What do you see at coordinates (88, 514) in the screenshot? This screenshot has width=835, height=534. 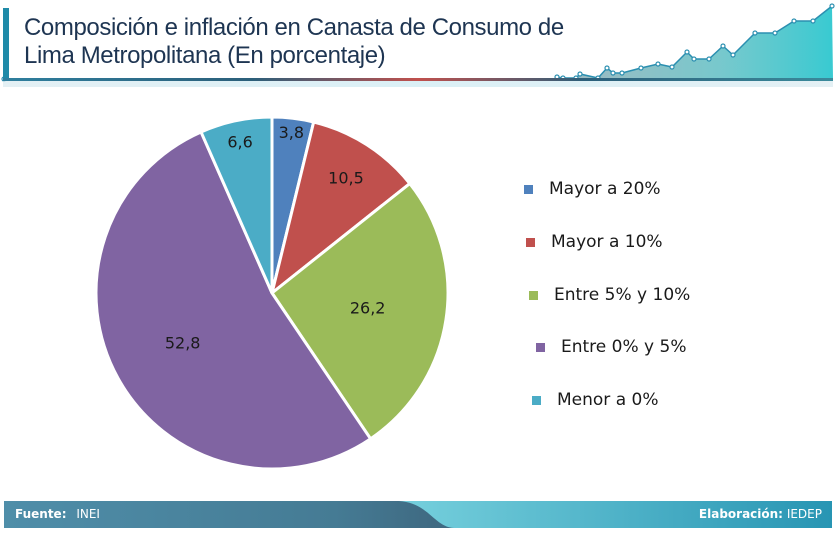 I see `source-value: INEI` at bounding box center [88, 514].